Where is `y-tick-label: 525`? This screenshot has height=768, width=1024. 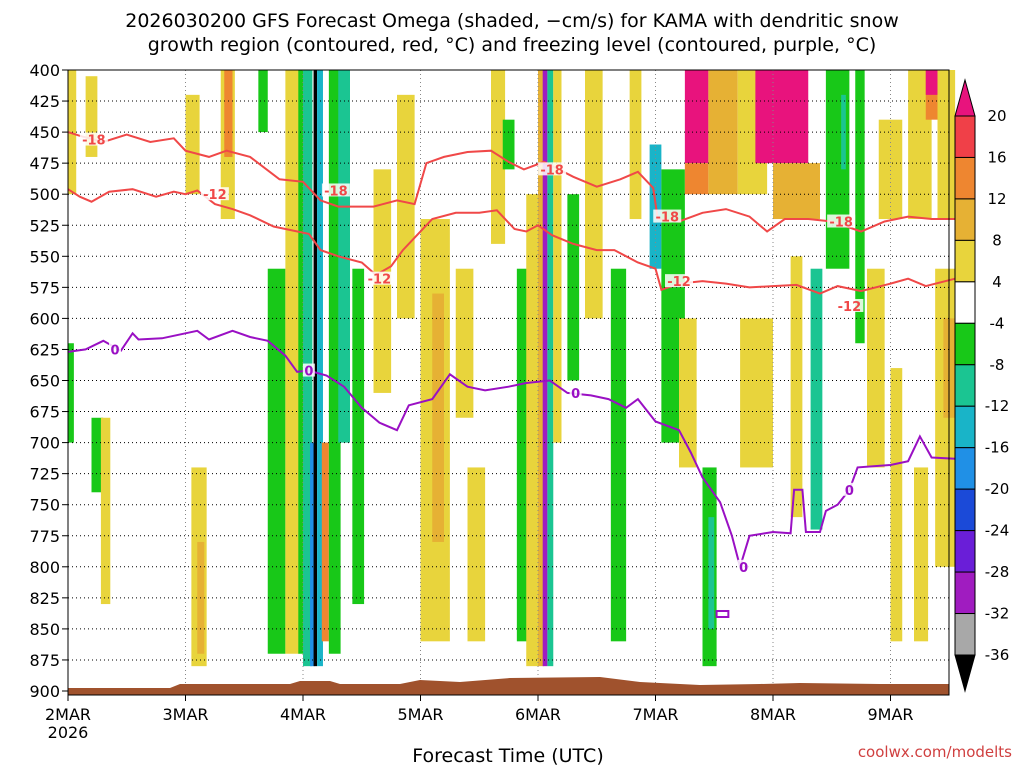
y-tick-label: 525 is located at coordinates (44, 225).